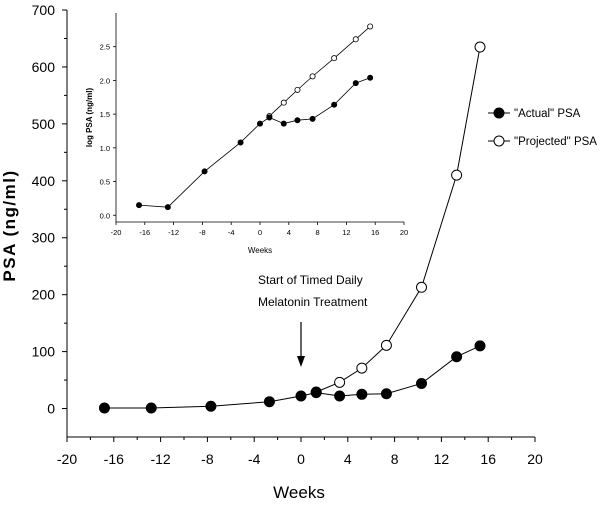 The image size is (601, 506). Describe the element at coordinates (44, 10) in the screenshot. I see `y-tick-label: 700` at that location.